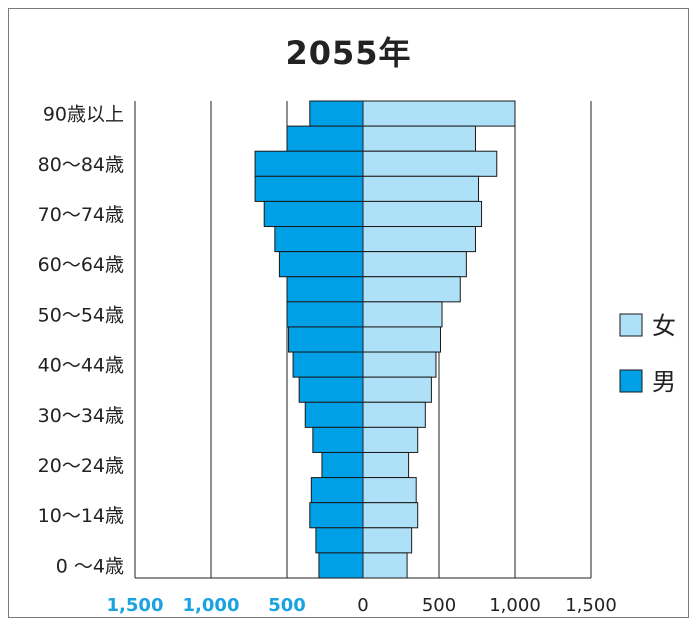  What do you see at coordinates (439, 605) in the screenshot?
I see `x-tick-label-right: 500` at bounding box center [439, 605].